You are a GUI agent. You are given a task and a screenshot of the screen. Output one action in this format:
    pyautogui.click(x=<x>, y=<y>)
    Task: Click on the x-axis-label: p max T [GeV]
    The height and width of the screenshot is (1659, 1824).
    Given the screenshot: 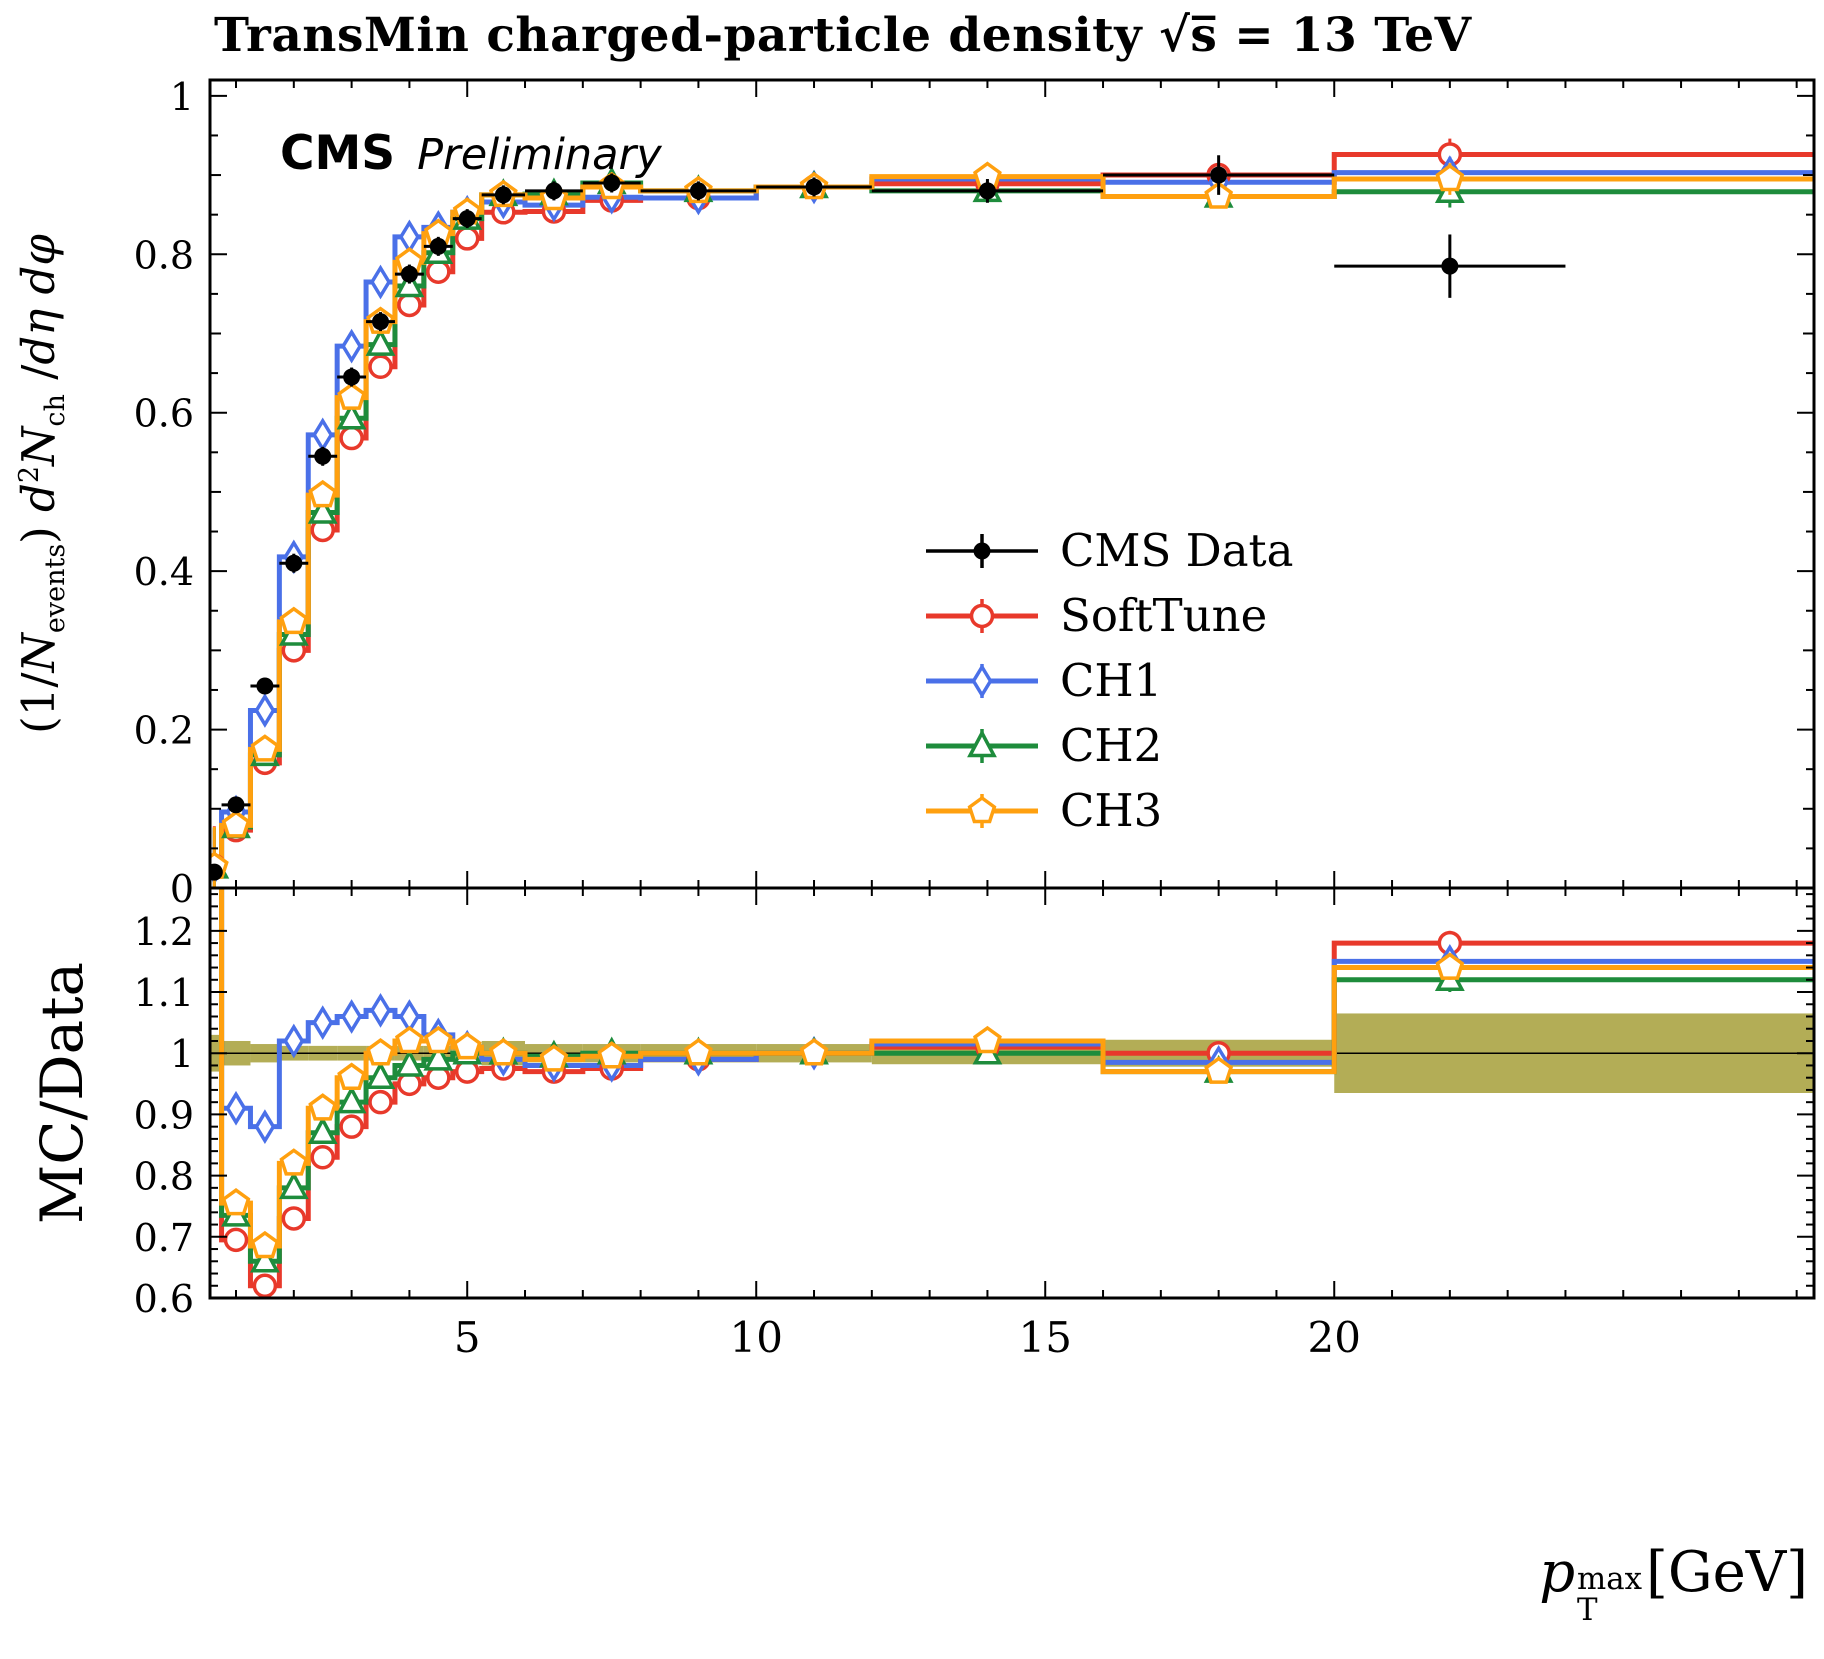 What is the action you would take?
    pyautogui.click(x=1673, y=1584)
    